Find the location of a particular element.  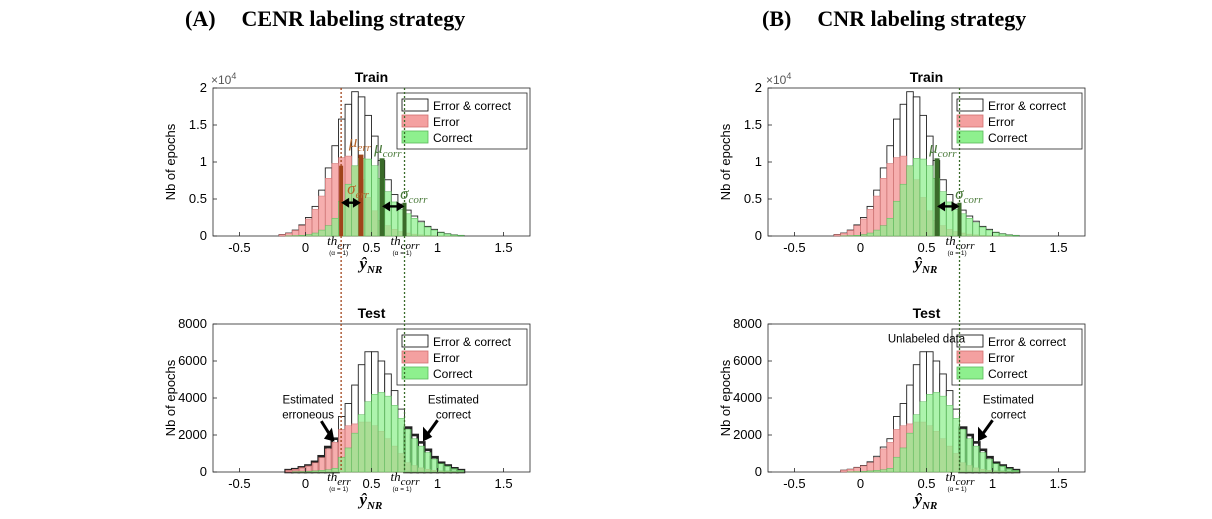

panel-a-title-text: CENR labeling strategy is located at coordinates (353, 18).